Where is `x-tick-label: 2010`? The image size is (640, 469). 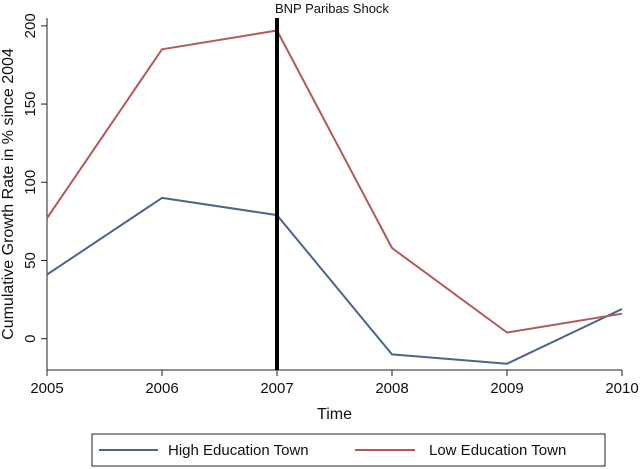
x-tick-label: 2010 is located at coordinates (621, 388).